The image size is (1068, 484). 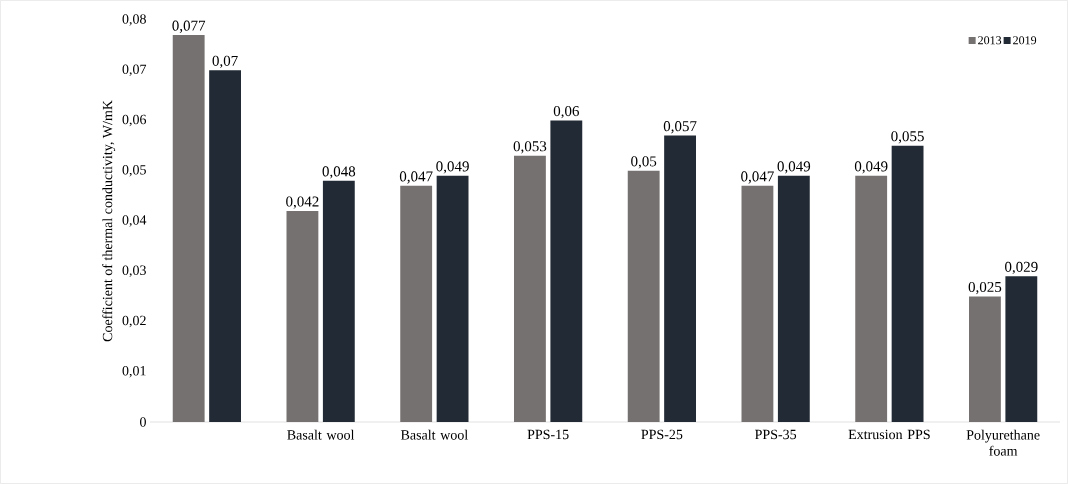 I want to click on y-tick-label: 0,05, so click(x=134, y=171).